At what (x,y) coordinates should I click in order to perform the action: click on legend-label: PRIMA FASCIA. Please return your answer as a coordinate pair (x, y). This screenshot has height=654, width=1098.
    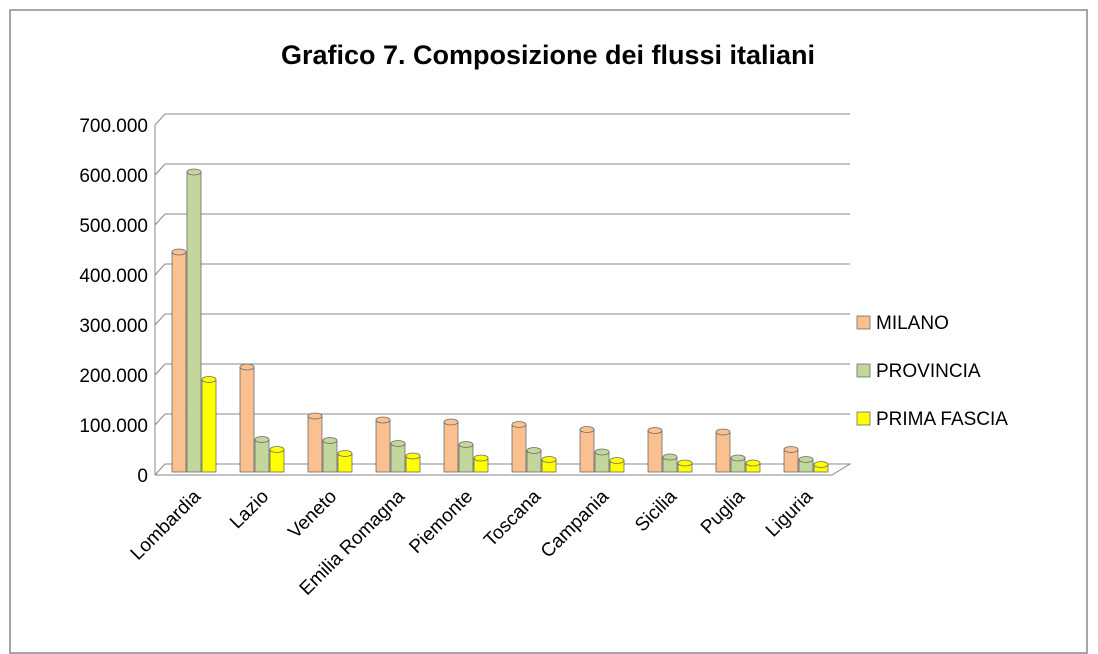
    Looking at the image, I should click on (942, 419).